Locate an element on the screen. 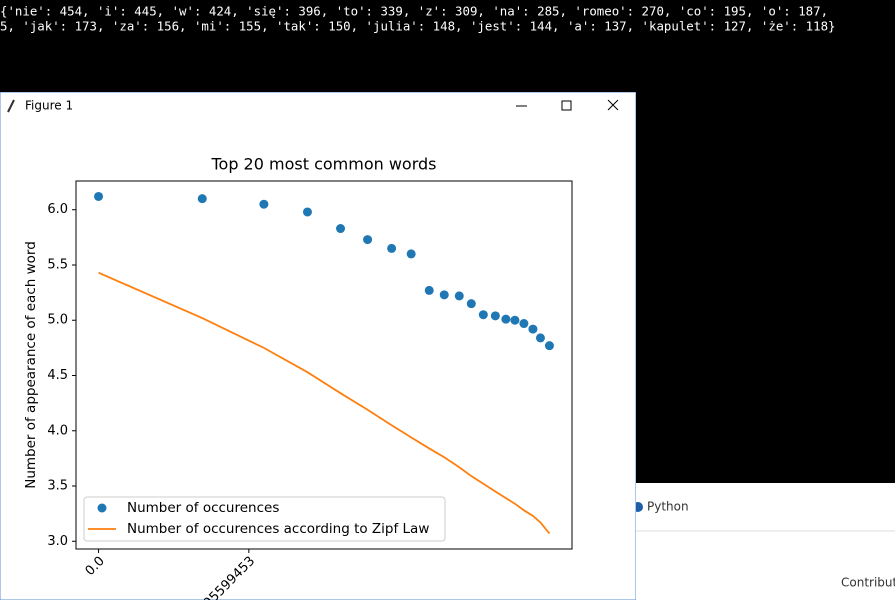 This screenshot has height=600, width=895. y-tick-label: 3.0 is located at coordinates (57, 541).